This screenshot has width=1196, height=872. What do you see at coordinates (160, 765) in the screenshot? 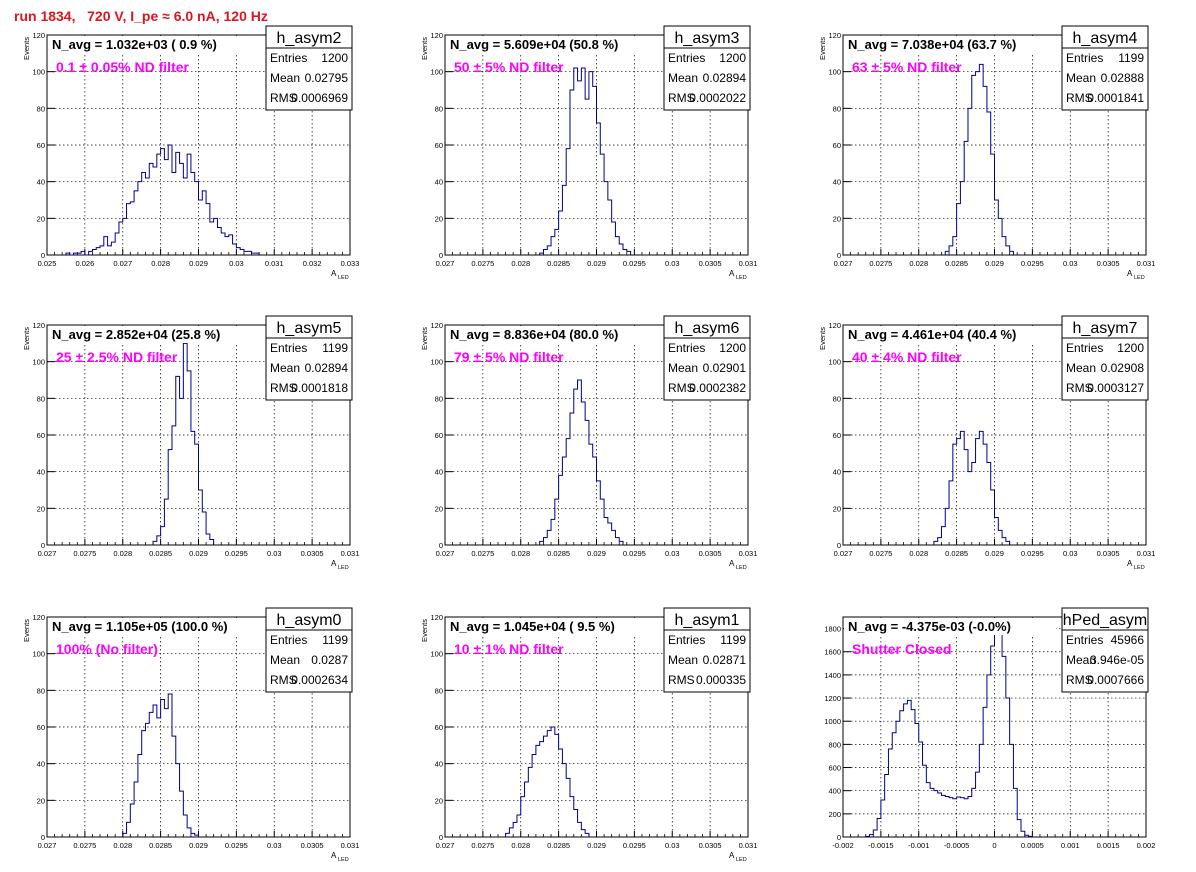
I see `histogram-line` at bounding box center [160, 765].